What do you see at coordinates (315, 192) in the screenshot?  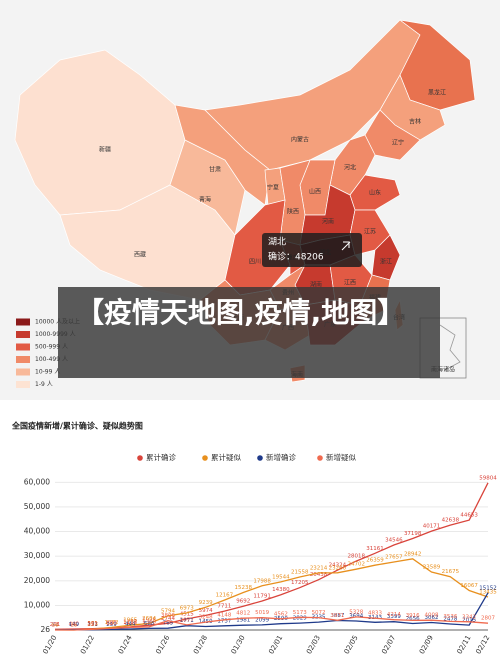 I see `province-label: 山西` at bounding box center [315, 192].